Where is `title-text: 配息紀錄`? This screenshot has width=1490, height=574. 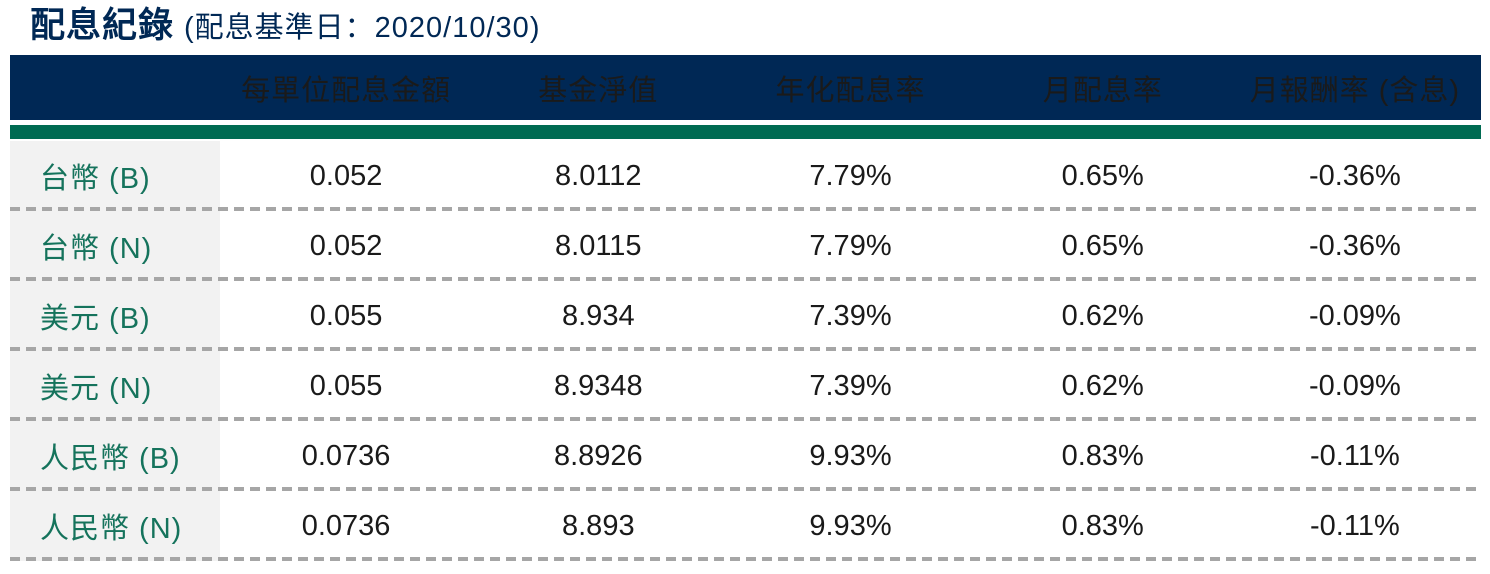 title-text: 配息紀錄 is located at coordinates (102, 25).